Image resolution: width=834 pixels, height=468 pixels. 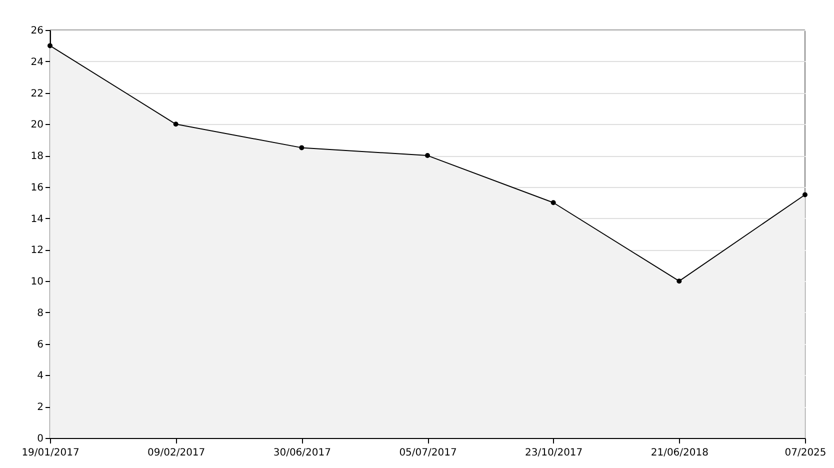 I want to click on y-tick-label: 8, so click(x=40, y=313).